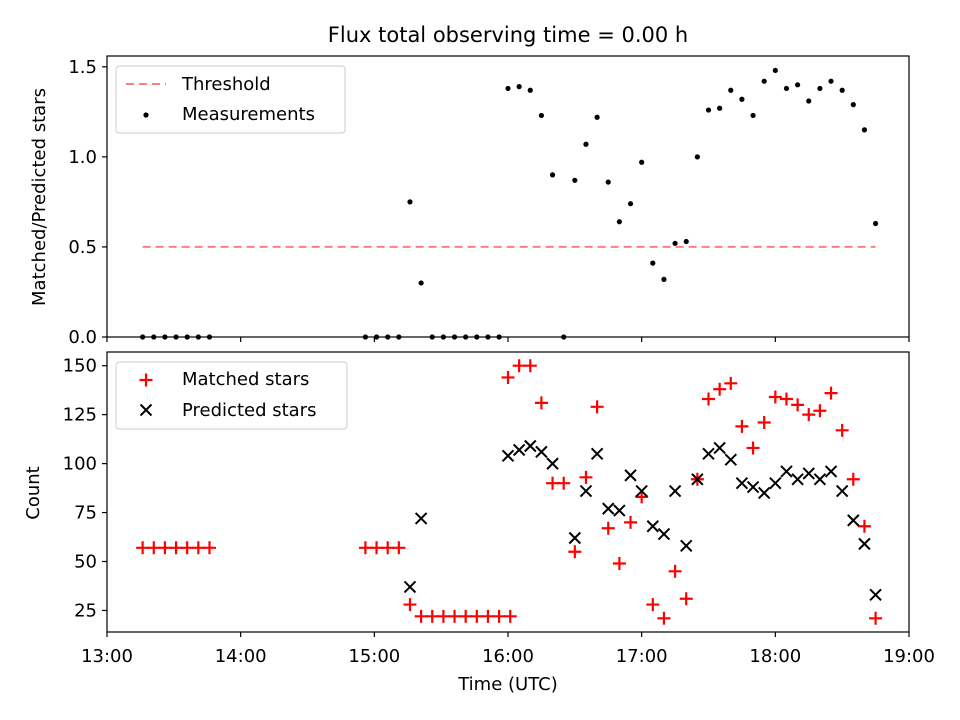 Image resolution: width=960 pixels, height=720 pixels. What do you see at coordinates (508, 35) in the screenshot?
I see `chart-title: Flux total observing time = 0.00 h` at bounding box center [508, 35].